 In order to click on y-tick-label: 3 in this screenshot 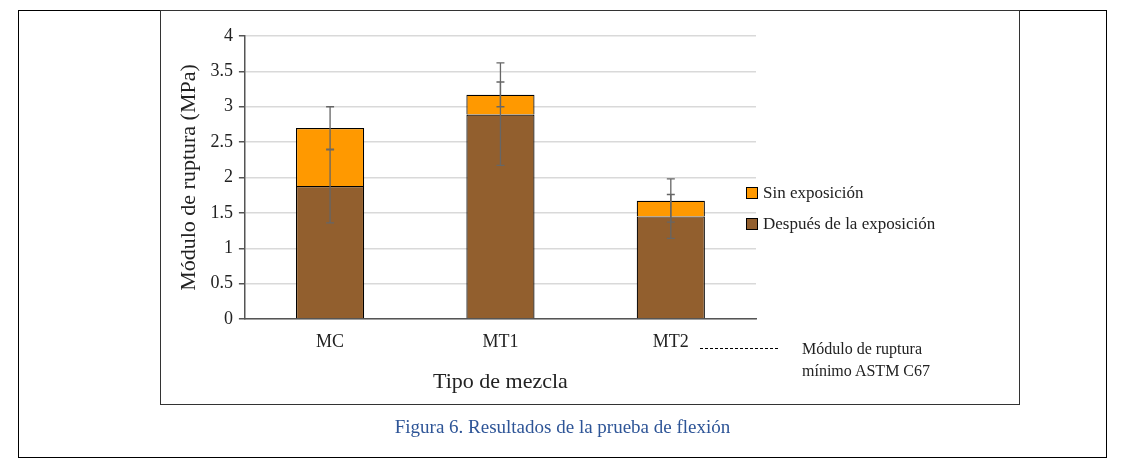, I will do `click(228, 105)`.